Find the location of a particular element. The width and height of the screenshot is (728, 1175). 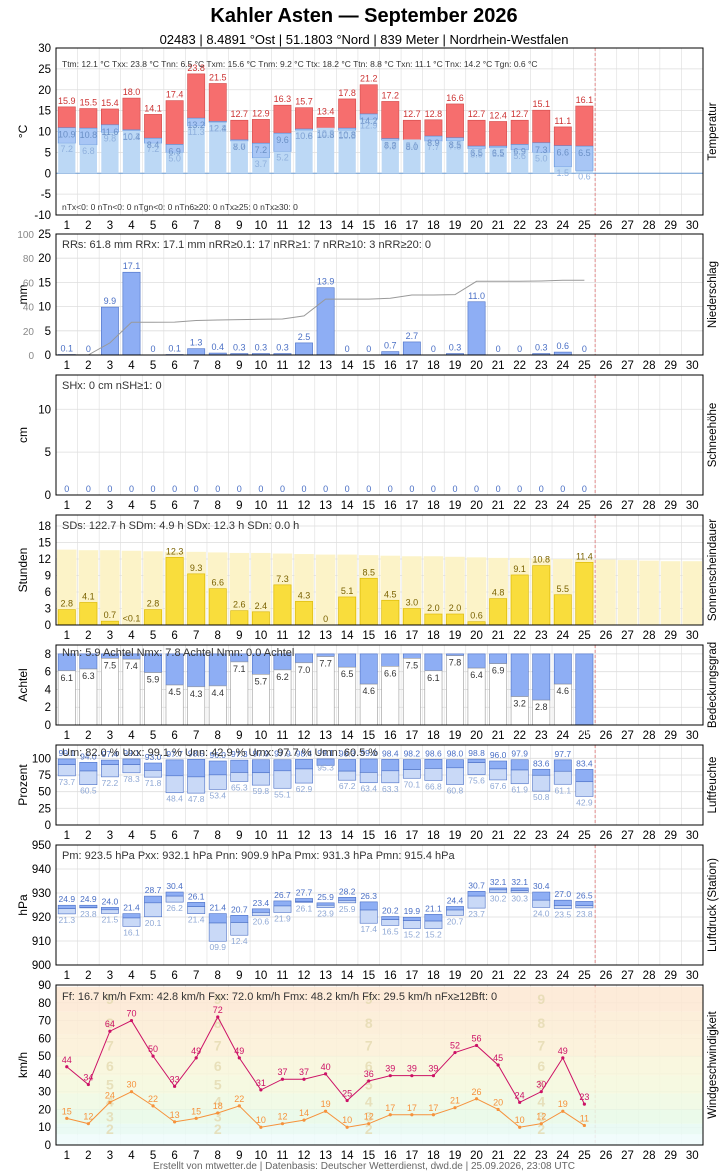

data-label: 97.4 is located at coordinates (110, 754).